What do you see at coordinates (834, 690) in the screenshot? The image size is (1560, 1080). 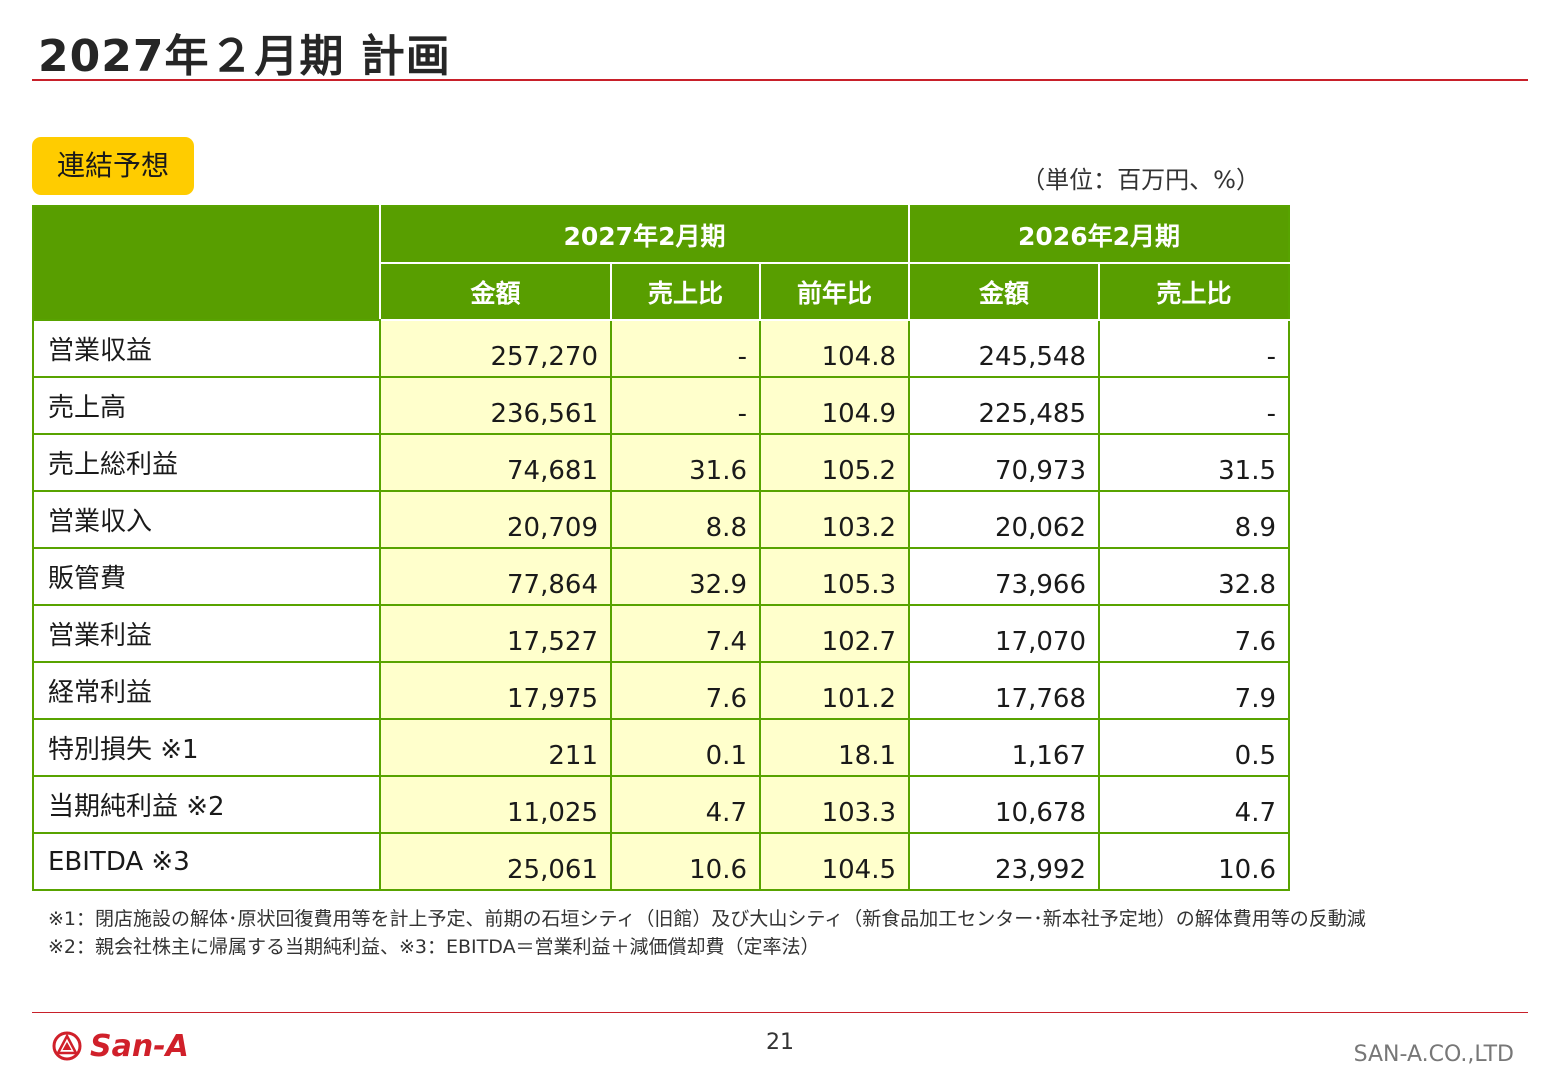 I see `cell-cur-yoy: 101.2` at bounding box center [834, 690].